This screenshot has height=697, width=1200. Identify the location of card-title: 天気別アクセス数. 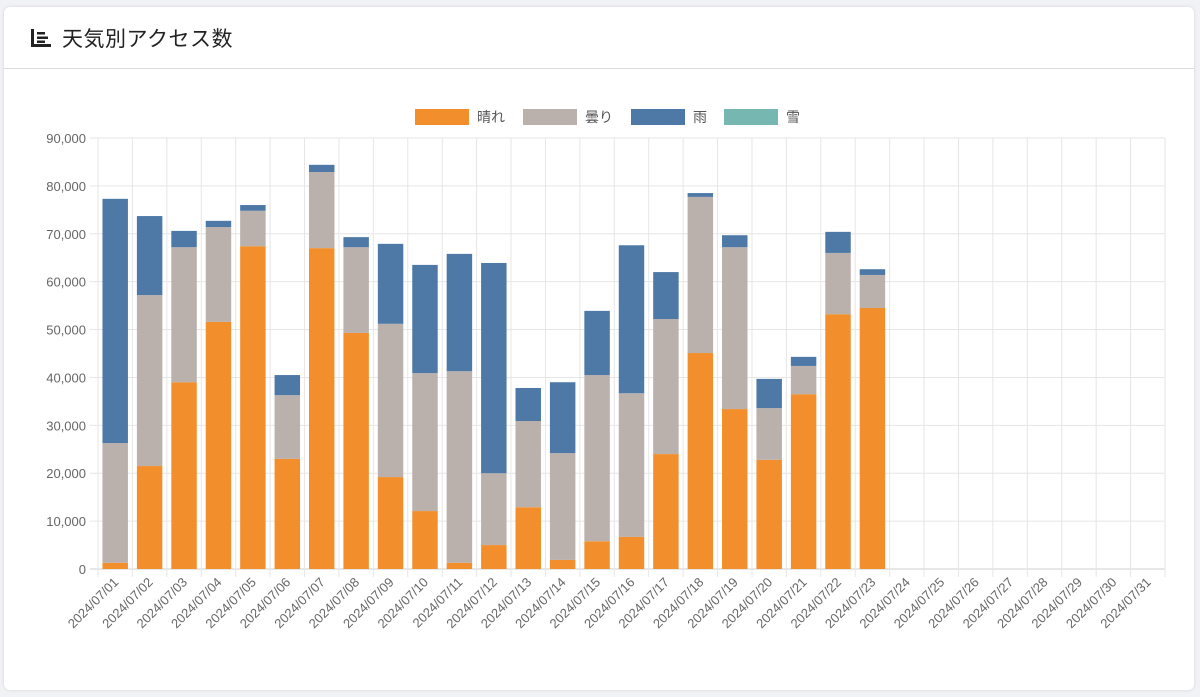
(147, 38).